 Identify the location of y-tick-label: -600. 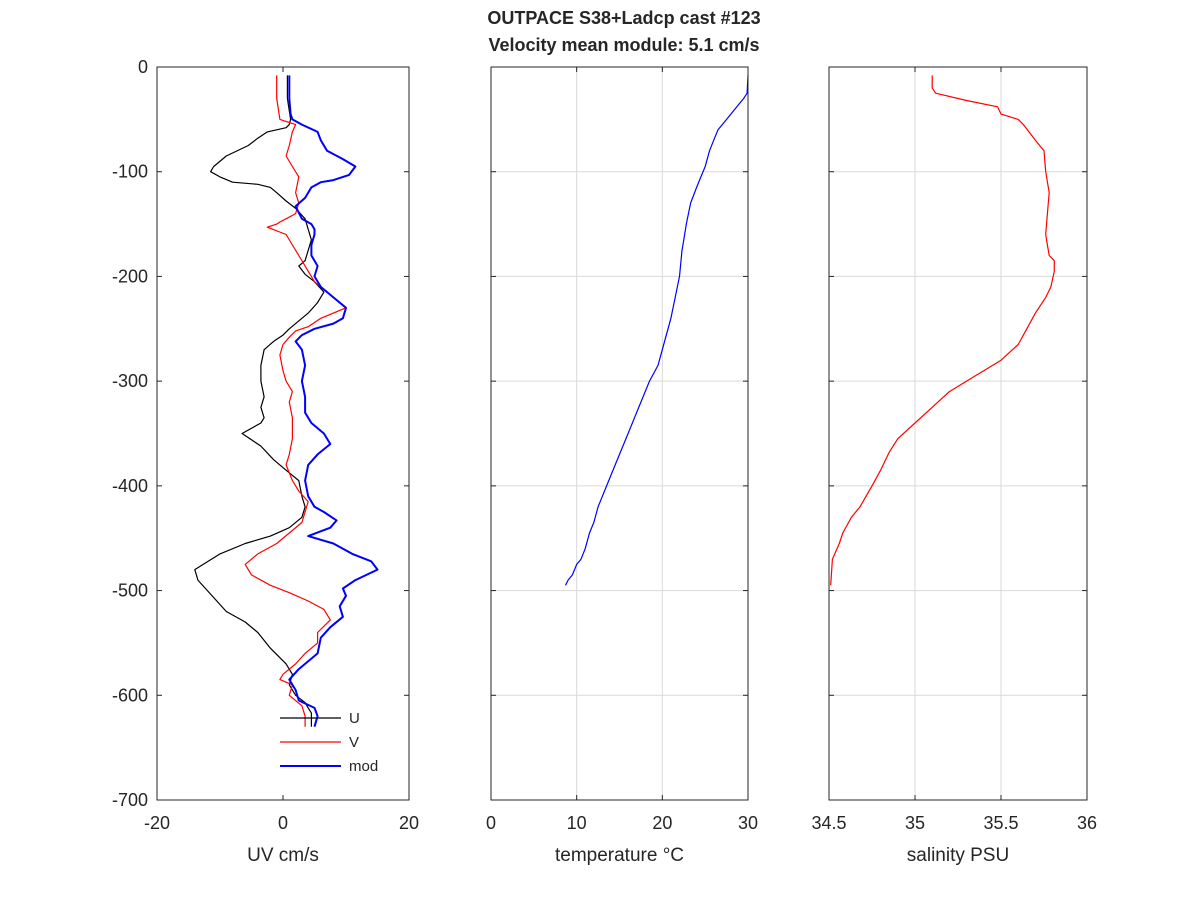
(130, 695).